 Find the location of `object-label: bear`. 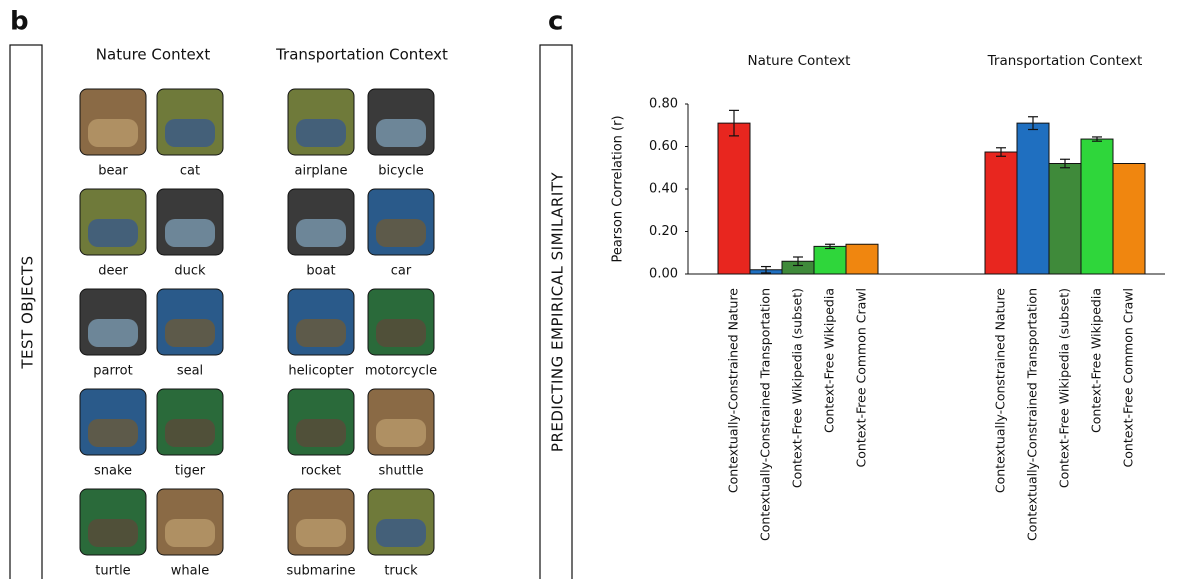

object-label: bear is located at coordinates (113, 171).